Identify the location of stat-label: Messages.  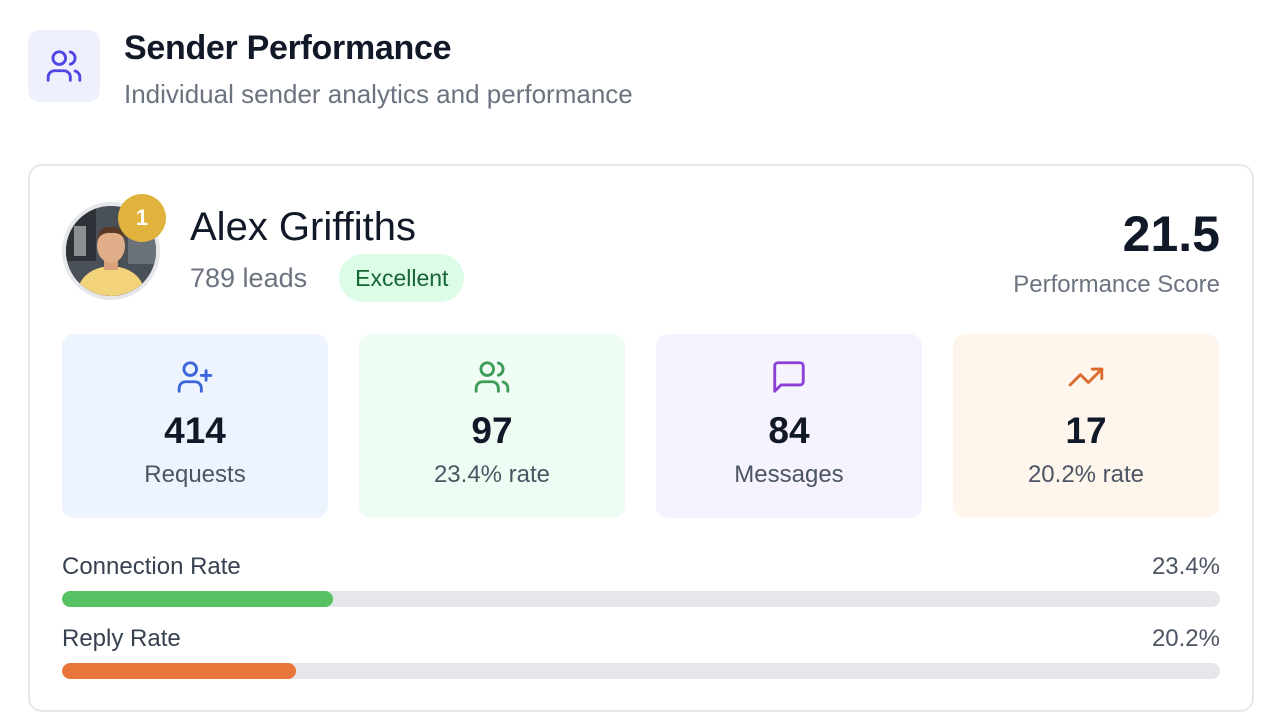
(789, 474).